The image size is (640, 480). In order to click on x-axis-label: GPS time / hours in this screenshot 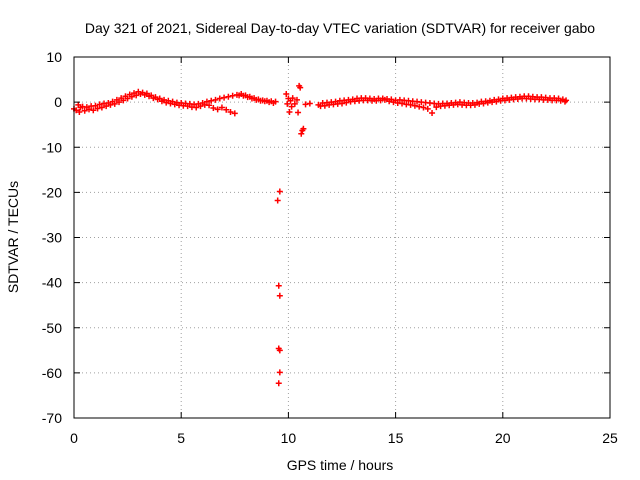, I will do `click(340, 465)`.